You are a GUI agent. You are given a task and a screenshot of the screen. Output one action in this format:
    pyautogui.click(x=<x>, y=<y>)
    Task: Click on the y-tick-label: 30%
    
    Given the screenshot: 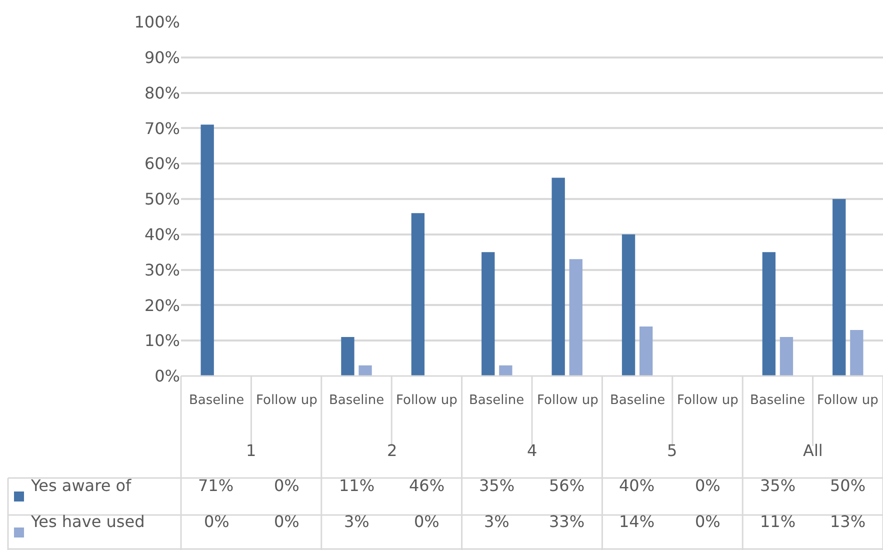 What is the action you would take?
    pyautogui.click(x=162, y=270)
    